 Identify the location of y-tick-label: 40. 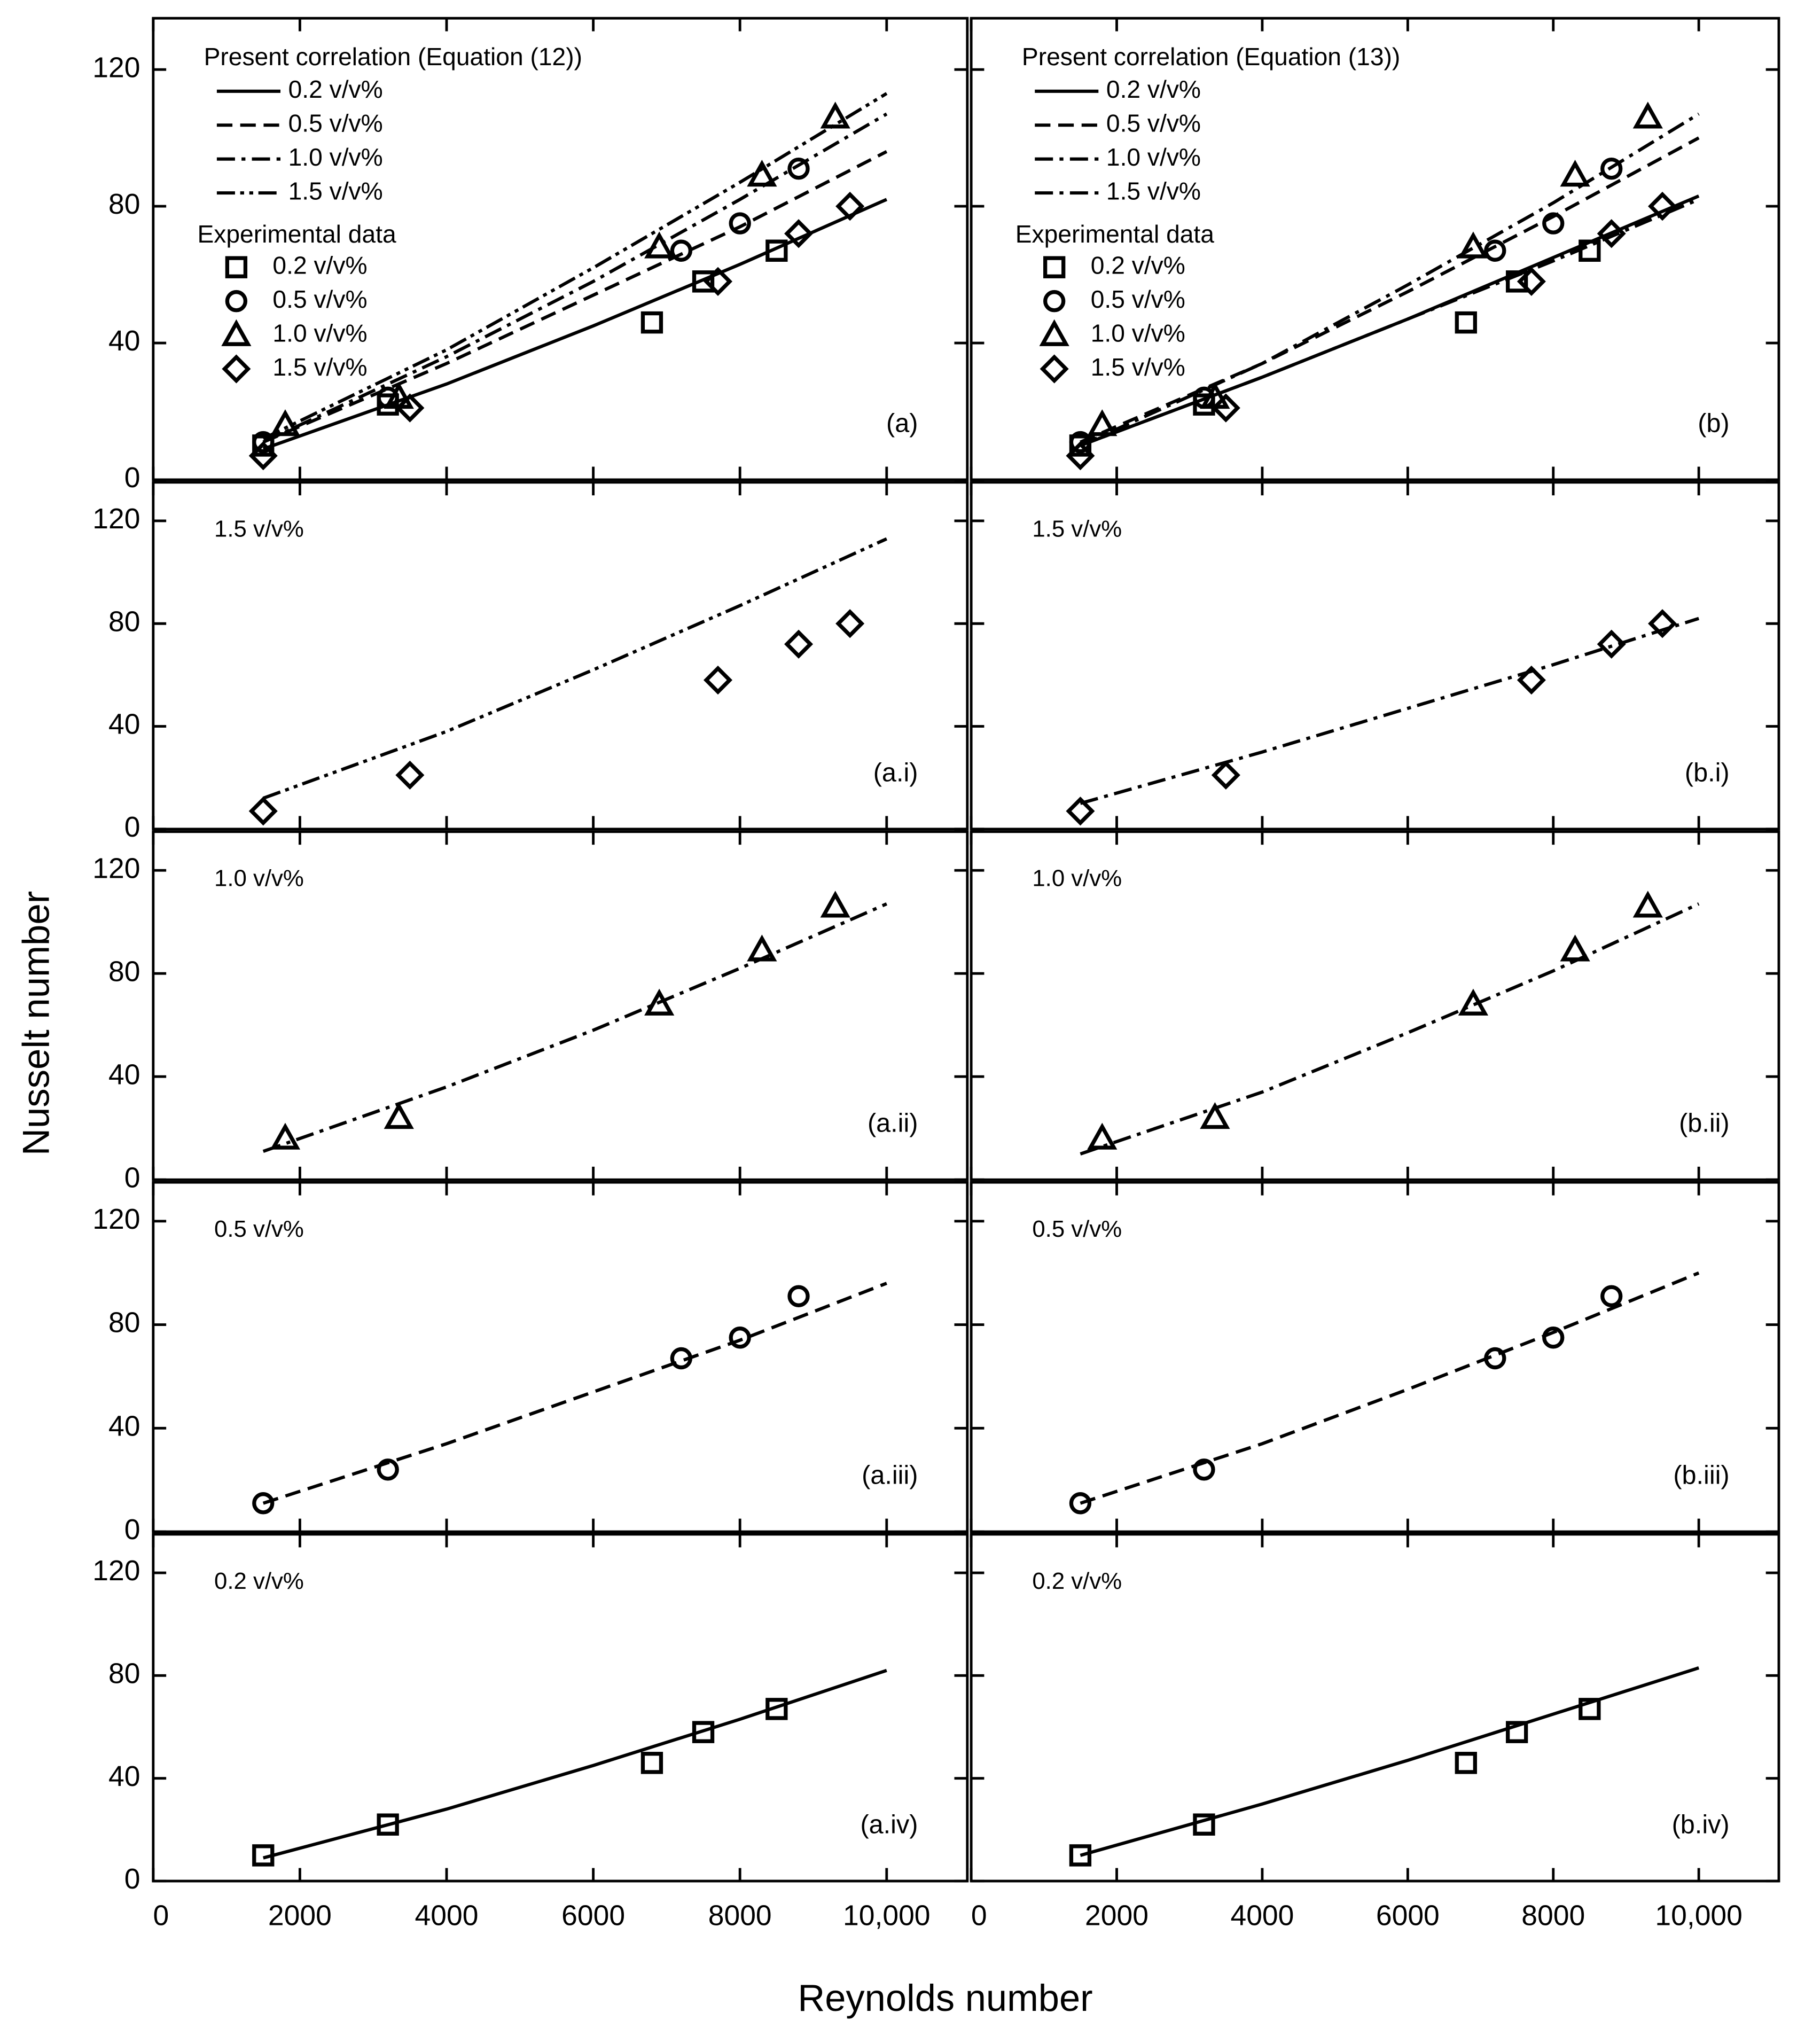
(124, 341).